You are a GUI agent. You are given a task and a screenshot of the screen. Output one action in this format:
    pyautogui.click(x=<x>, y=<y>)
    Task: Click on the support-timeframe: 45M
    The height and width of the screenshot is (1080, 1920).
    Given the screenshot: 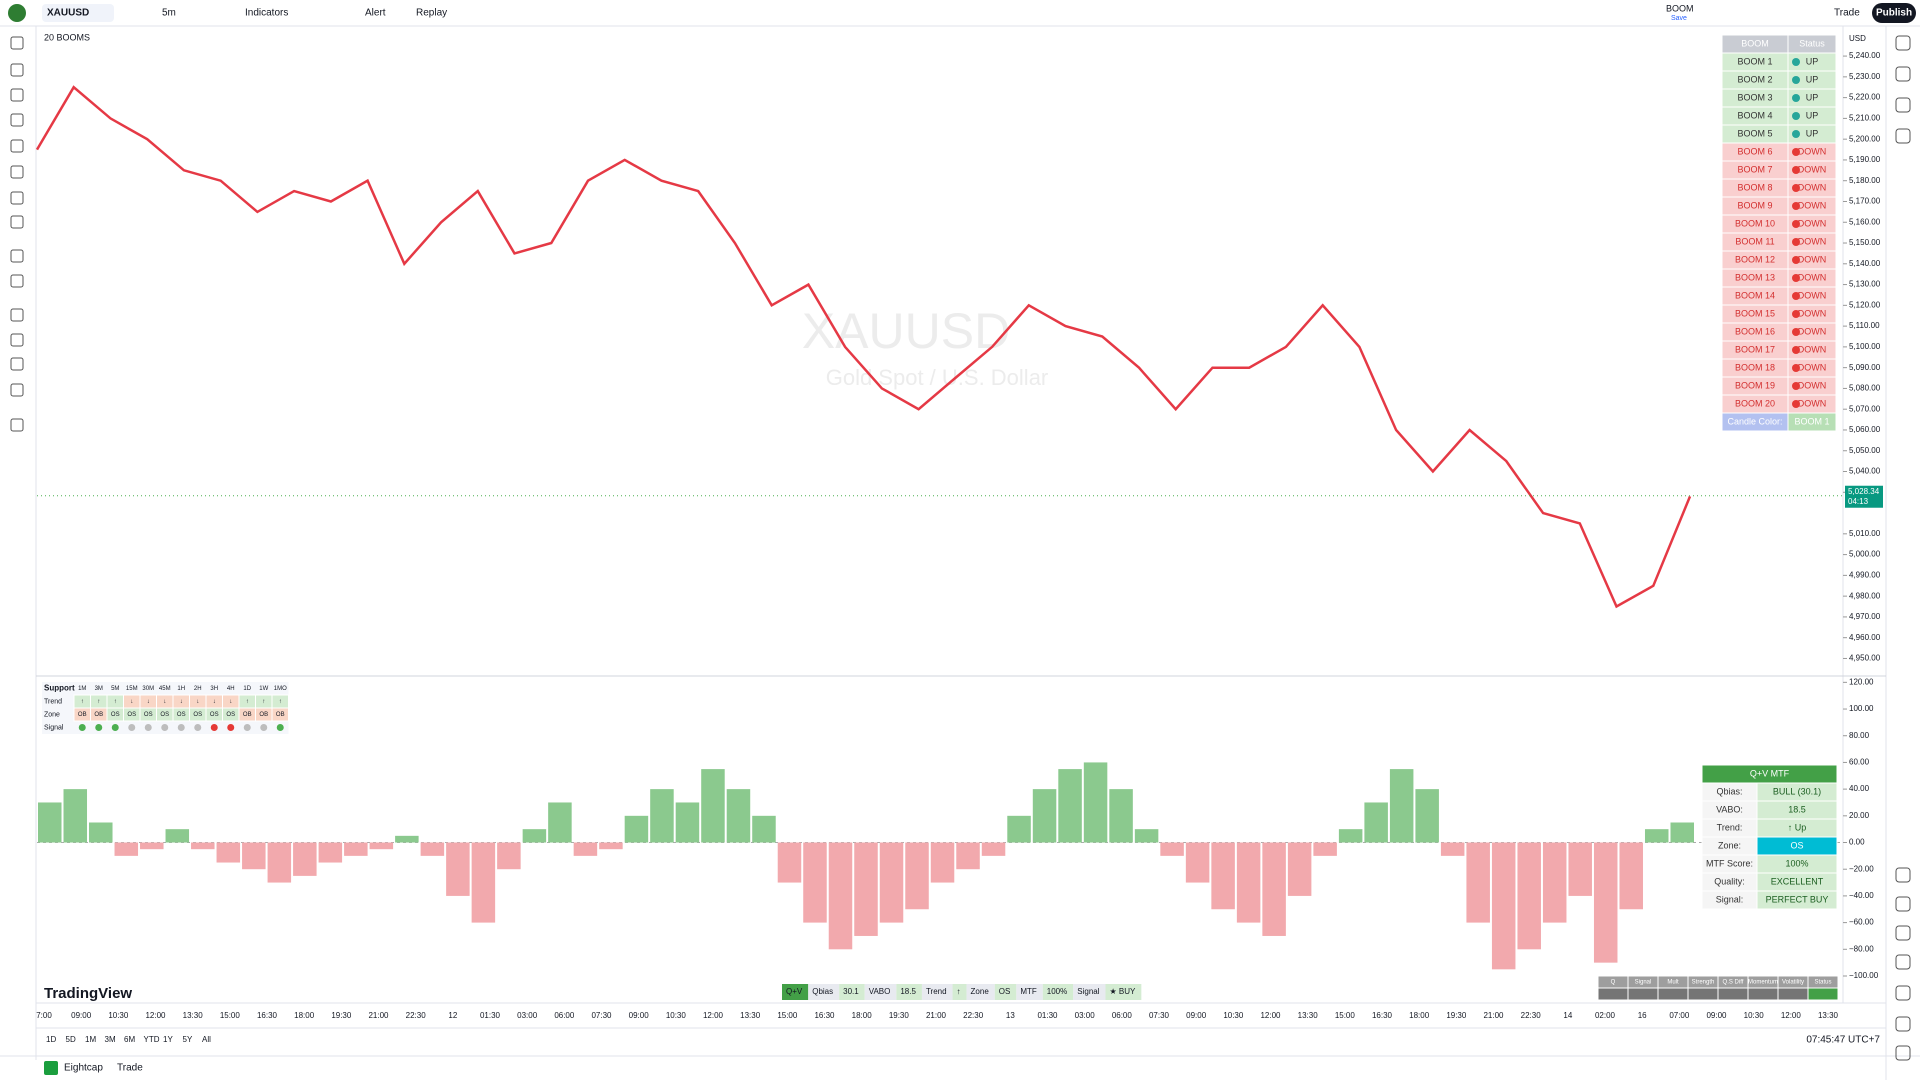 What is the action you would take?
    pyautogui.click(x=165, y=689)
    